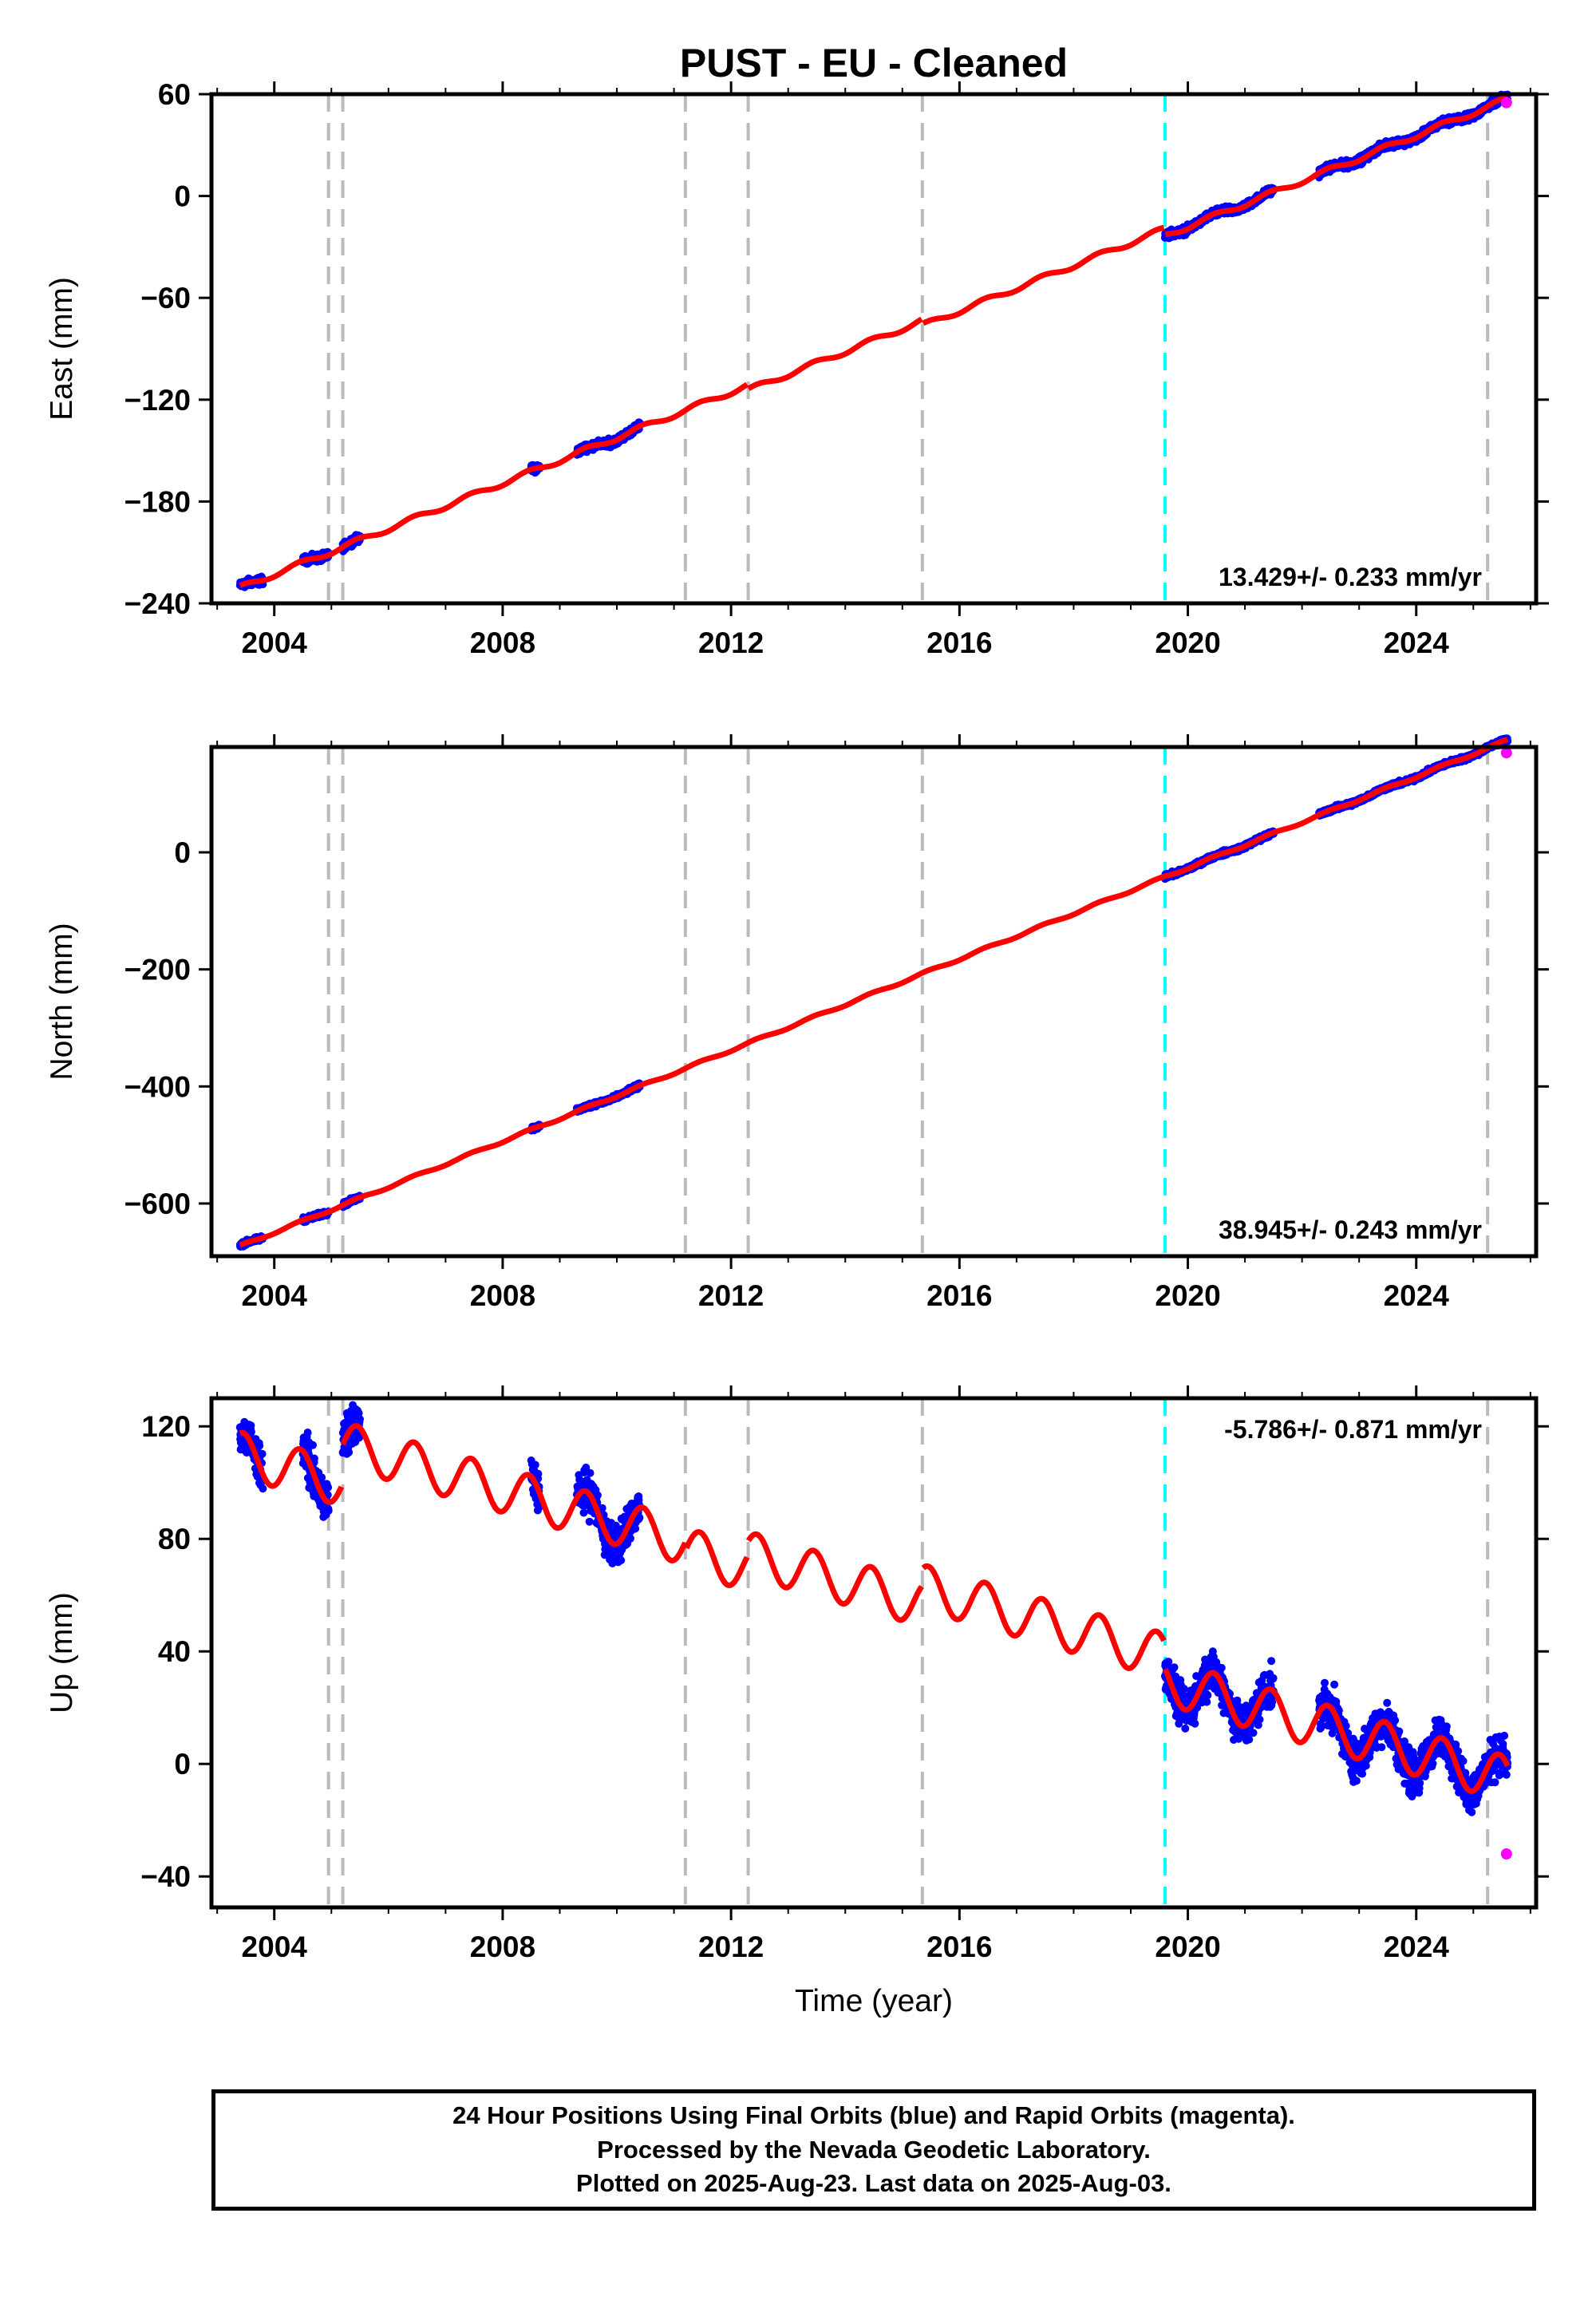  What do you see at coordinates (157, 603) in the screenshot?
I see `y-tick-label: −240` at bounding box center [157, 603].